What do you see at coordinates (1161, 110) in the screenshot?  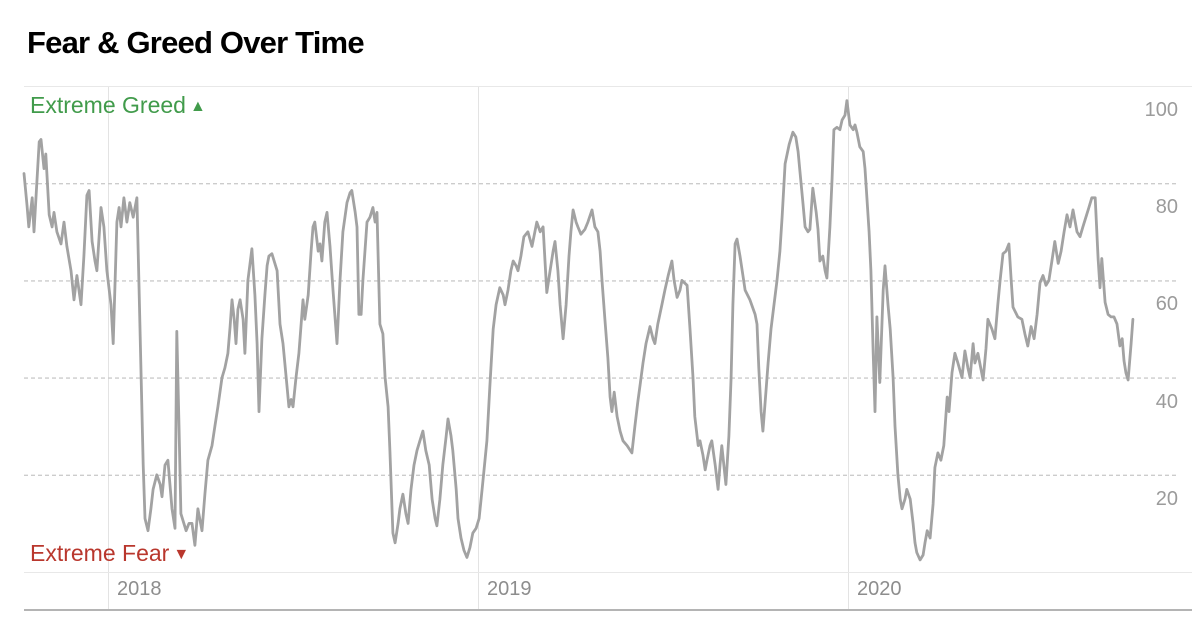 I see `y-axis-tick-100: 100` at bounding box center [1161, 110].